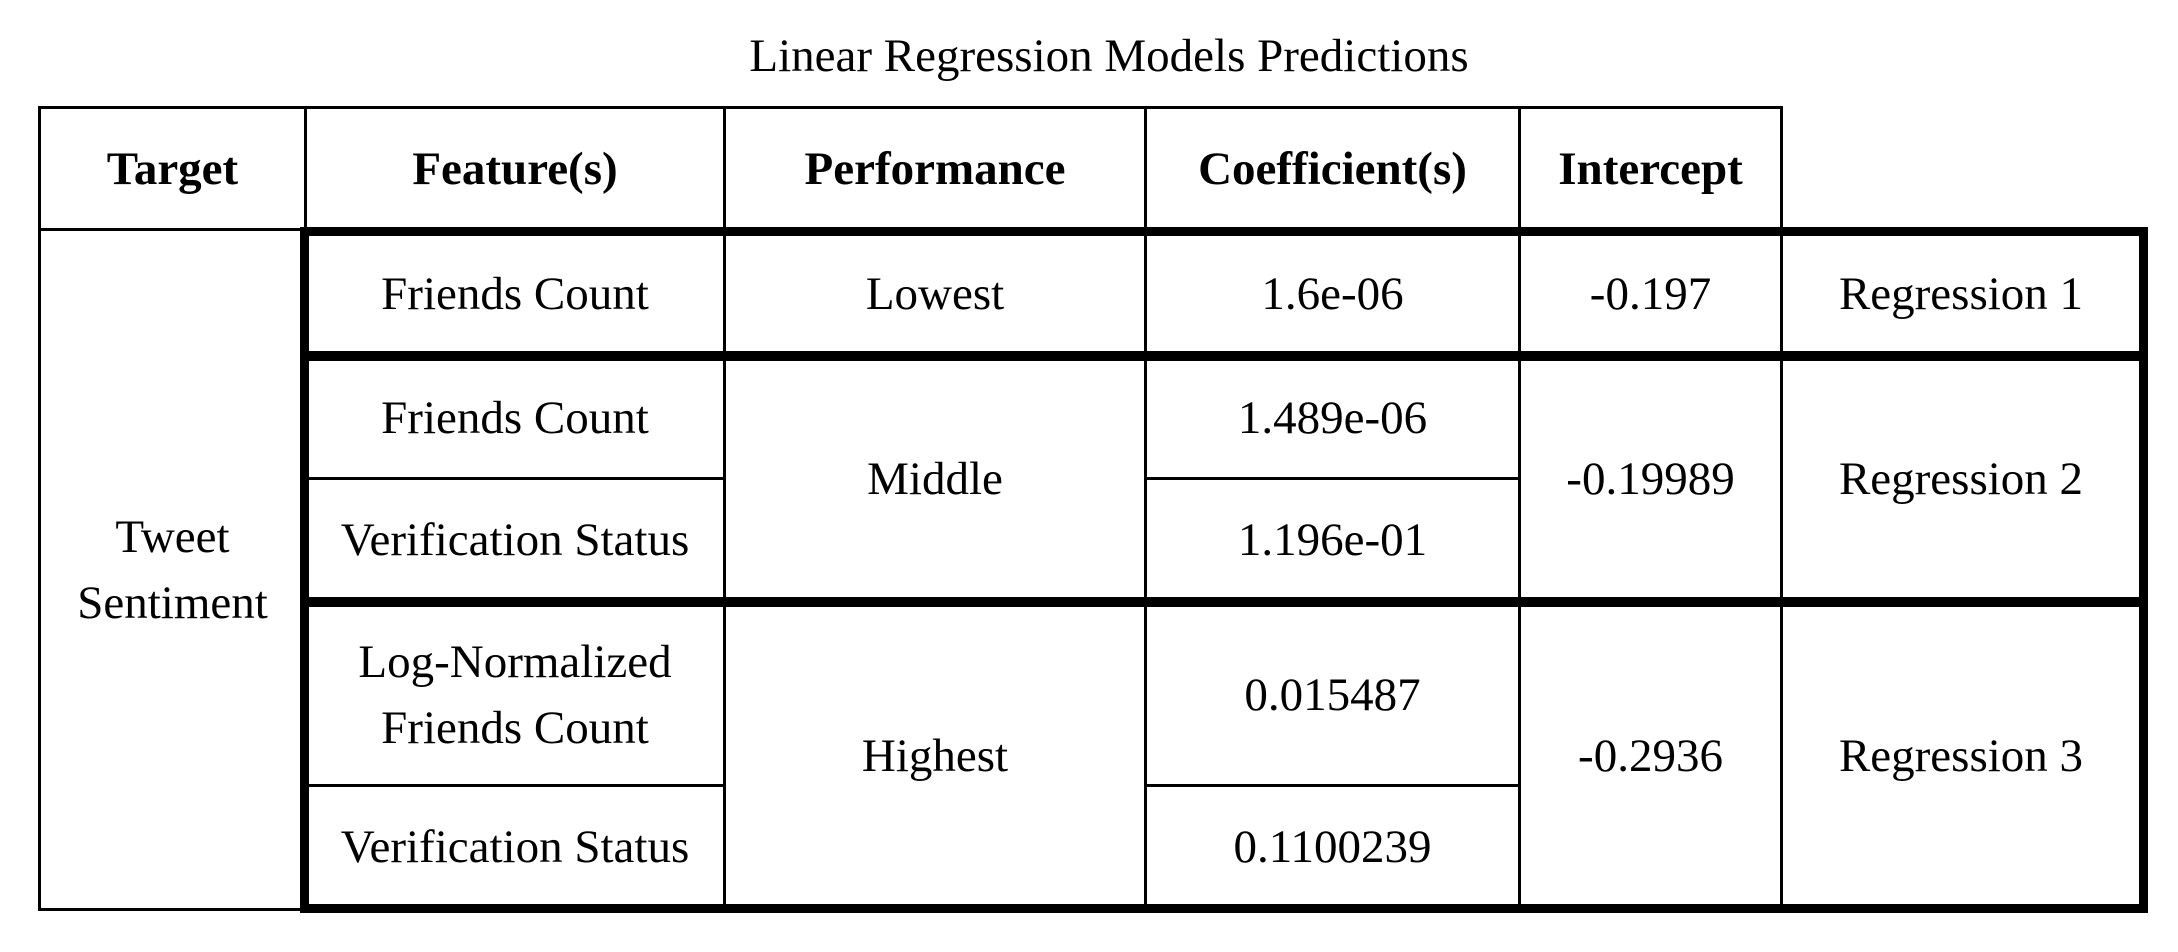 This screenshot has height=952, width=2178. Describe the element at coordinates (1650, 293) in the screenshot. I see `reg1-intercept: -0.197` at that location.